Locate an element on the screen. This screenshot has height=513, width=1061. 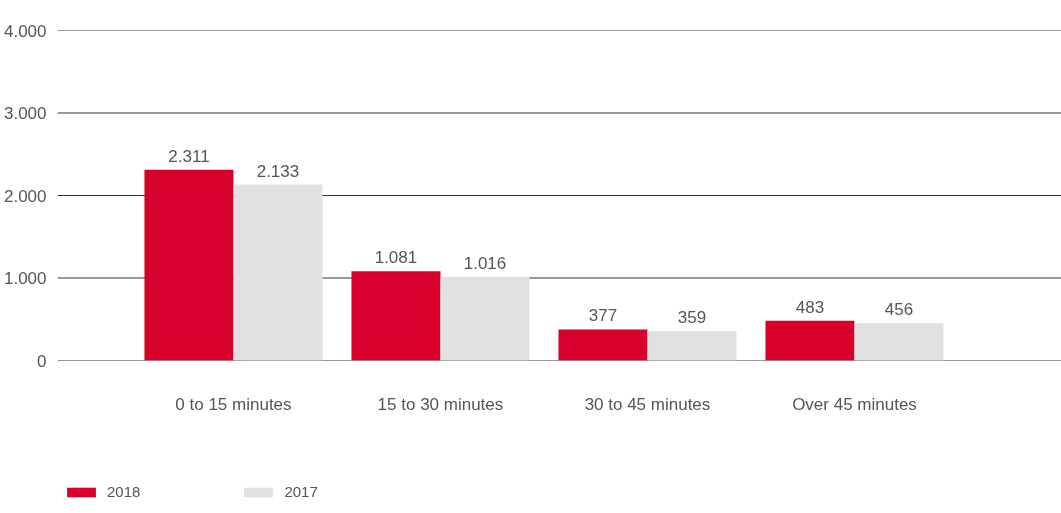
data-label: 2.133 is located at coordinates (278, 171).